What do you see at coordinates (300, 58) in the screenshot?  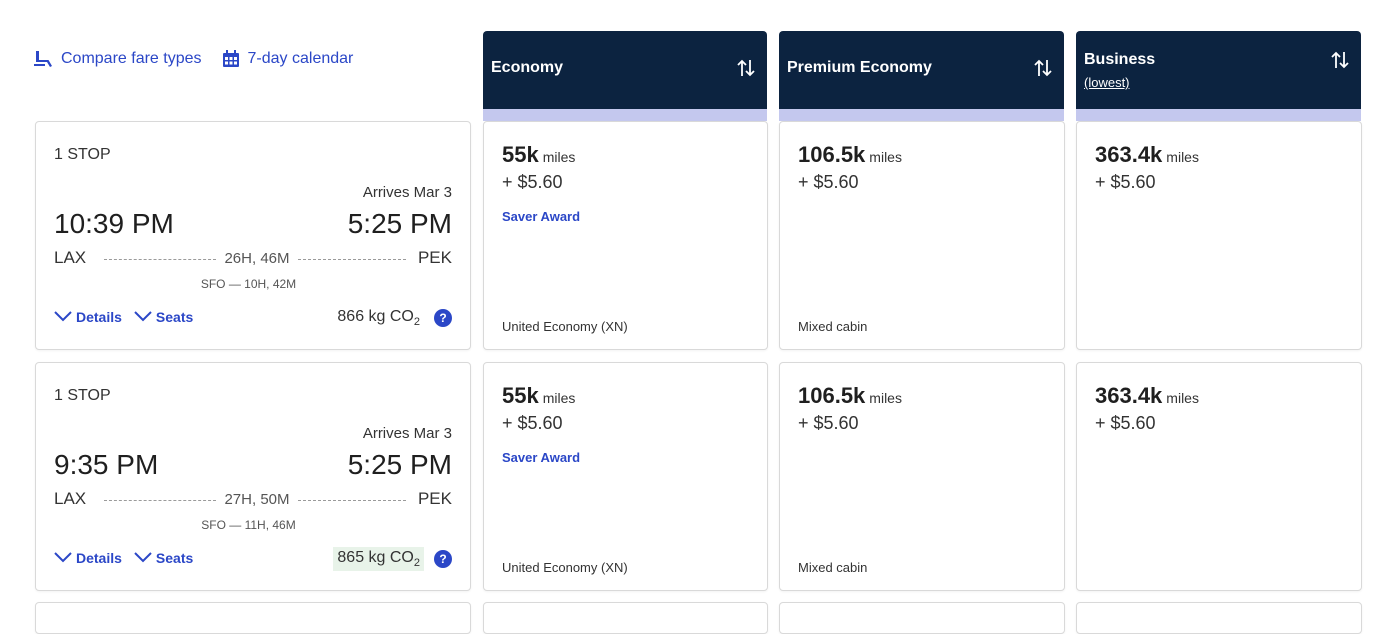 I see `seven-day-calendar-label: 7-day calendar` at bounding box center [300, 58].